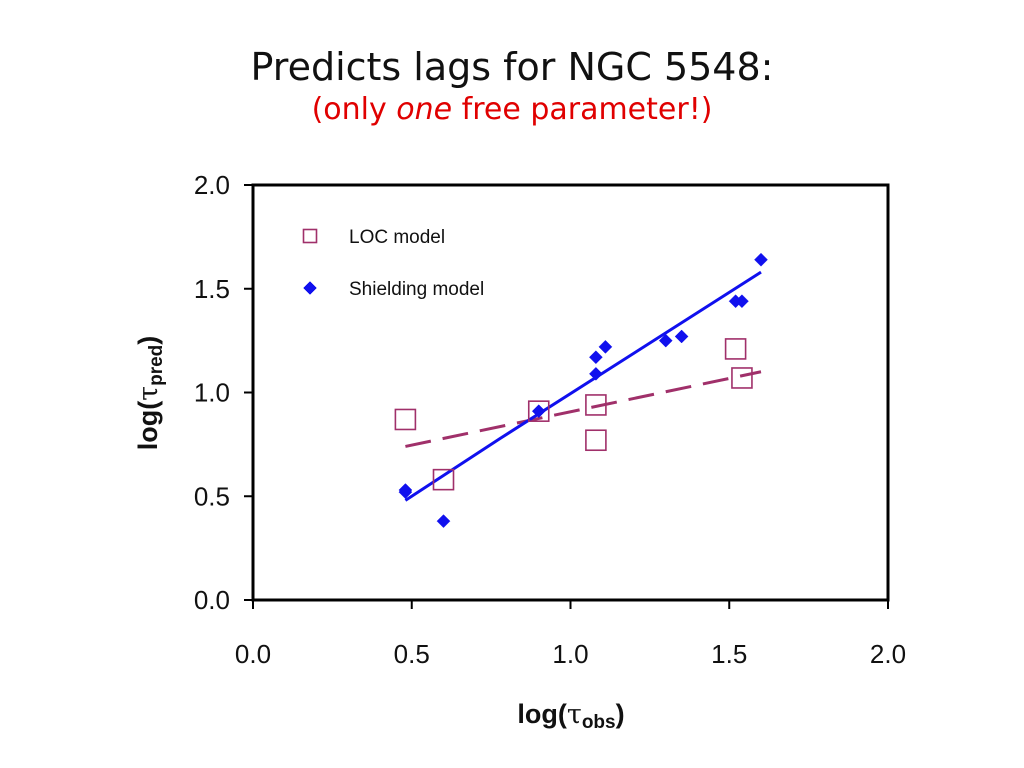 This screenshot has height=768, width=1024. I want to click on x-tick-label: 0.0, so click(253, 654).